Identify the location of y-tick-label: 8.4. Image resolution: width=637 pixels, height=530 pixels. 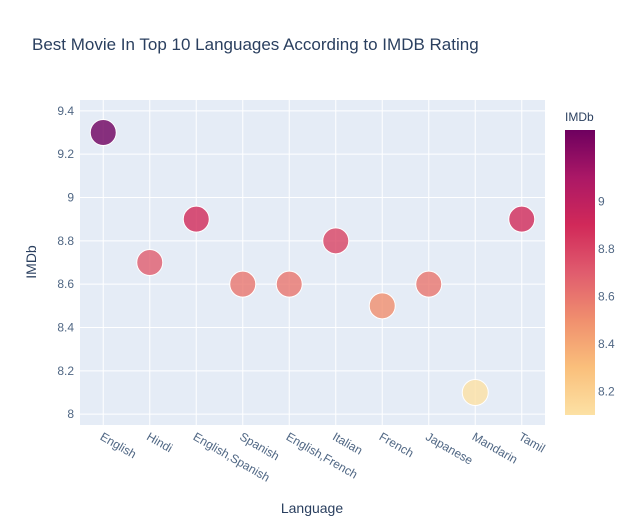
(65, 328).